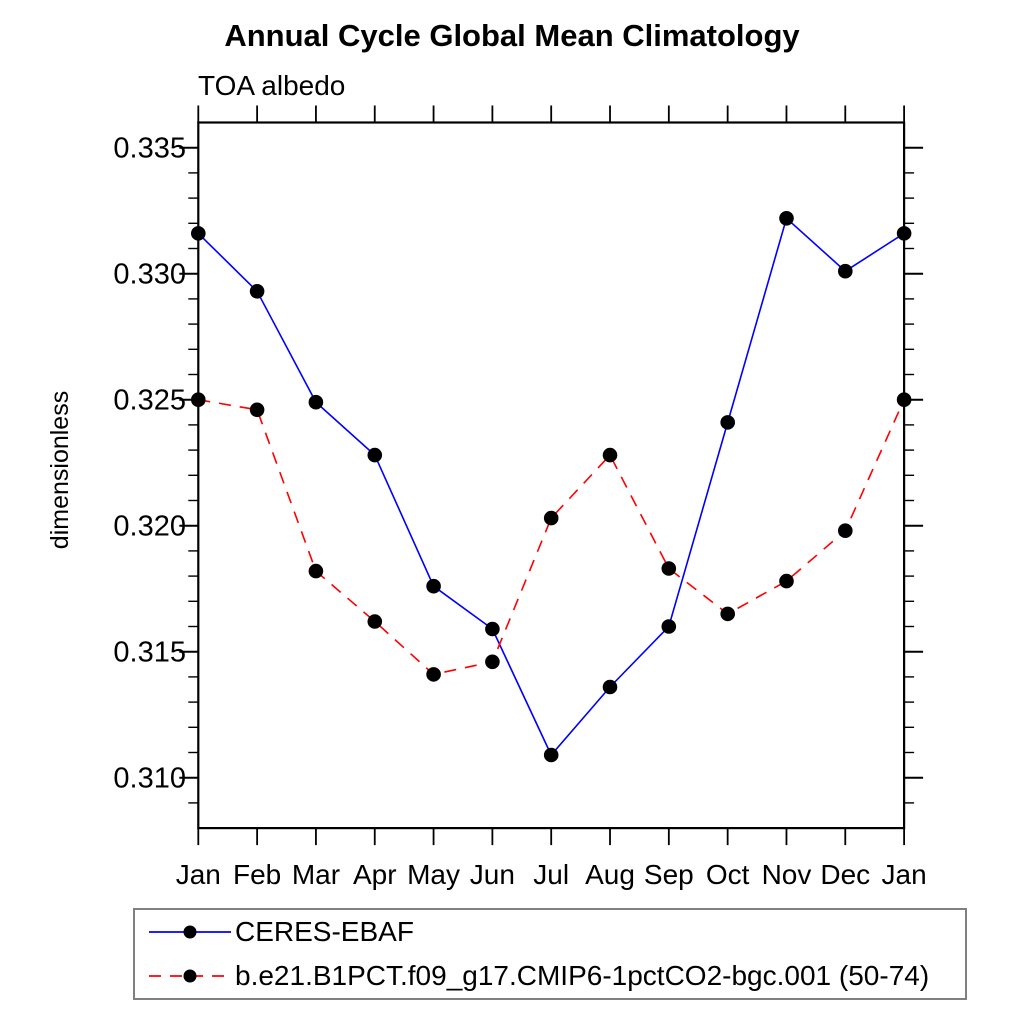  What do you see at coordinates (257, 874) in the screenshot?
I see `x-tick-label: Feb` at bounding box center [257, 874].